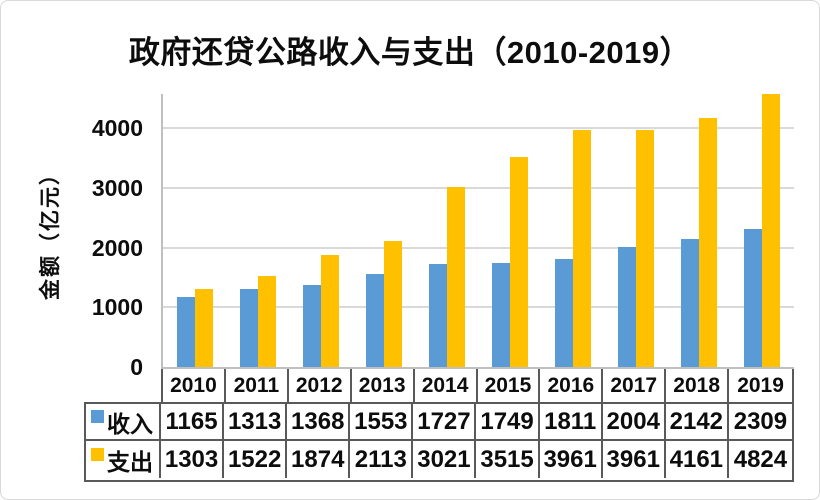  I want to click on bar-income-2013, so click(374, 320).